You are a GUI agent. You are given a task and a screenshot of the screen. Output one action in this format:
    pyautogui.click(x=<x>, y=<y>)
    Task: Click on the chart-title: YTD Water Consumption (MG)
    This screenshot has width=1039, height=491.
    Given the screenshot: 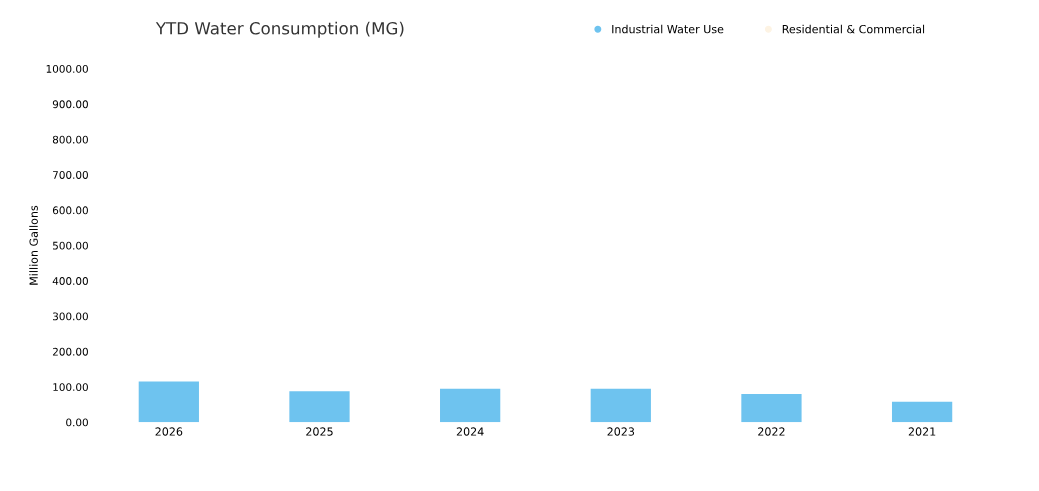 What is the action you would take?
    pyautogui.click(x=279, y=29)
    